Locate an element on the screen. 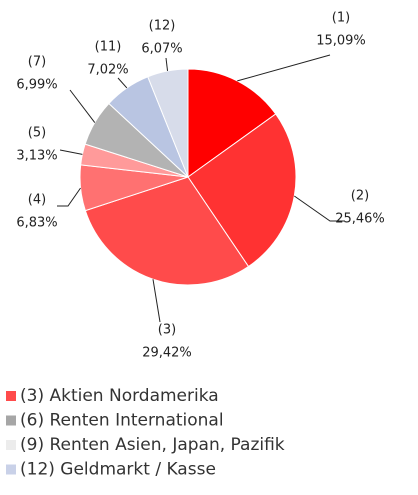 Image resolution: width=418 pixels, height=495 pixels. slice-value-label: 25,46% is located at coordinates (360, 219).